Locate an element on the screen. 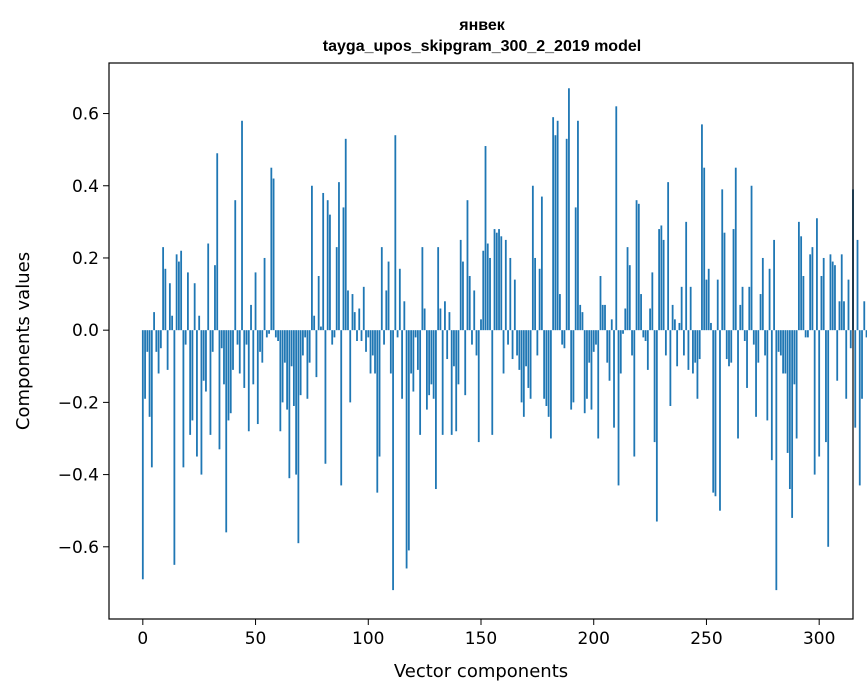 The width and height of the screenshot is (867, 696). x-axis-ticks: 0 50 100 150 200 250 300 is located at coordinates (486, 634).